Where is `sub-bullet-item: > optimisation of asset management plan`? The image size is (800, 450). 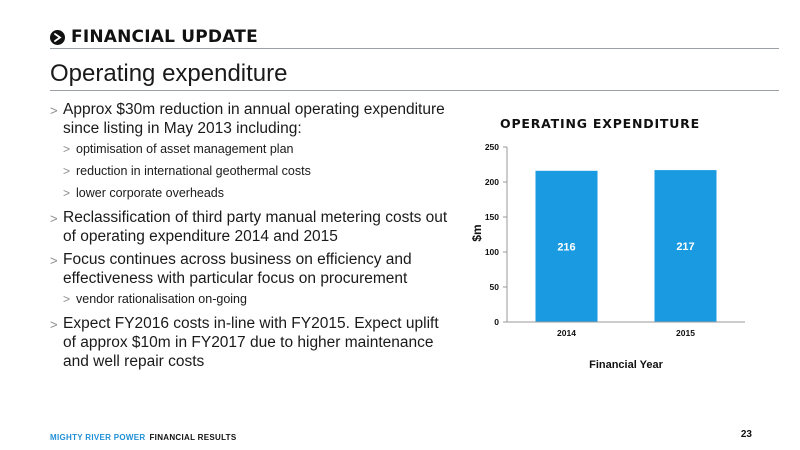 sub-bullet-item: > optimisation of asset management plan is located at coordinates (252, 149).